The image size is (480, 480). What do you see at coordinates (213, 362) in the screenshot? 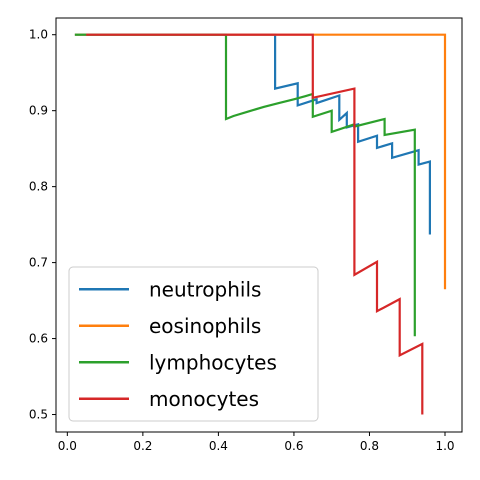
I see `legend-label-lymphocytes: lymphocytes` at bounding box center [213, 362].